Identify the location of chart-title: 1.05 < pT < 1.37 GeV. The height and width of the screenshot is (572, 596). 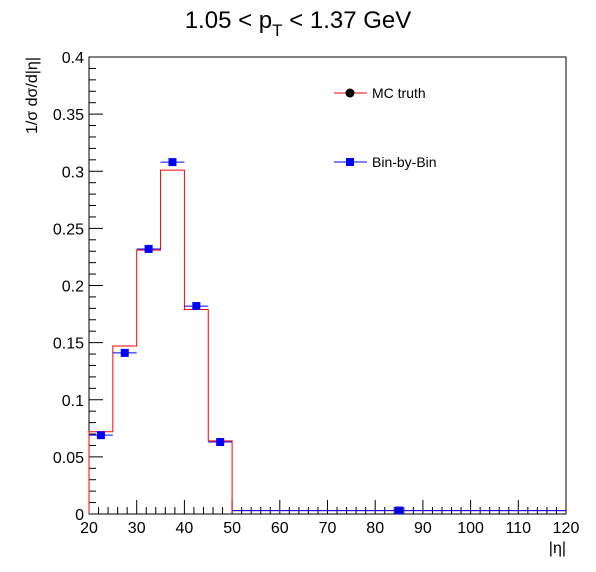
(298, 23).